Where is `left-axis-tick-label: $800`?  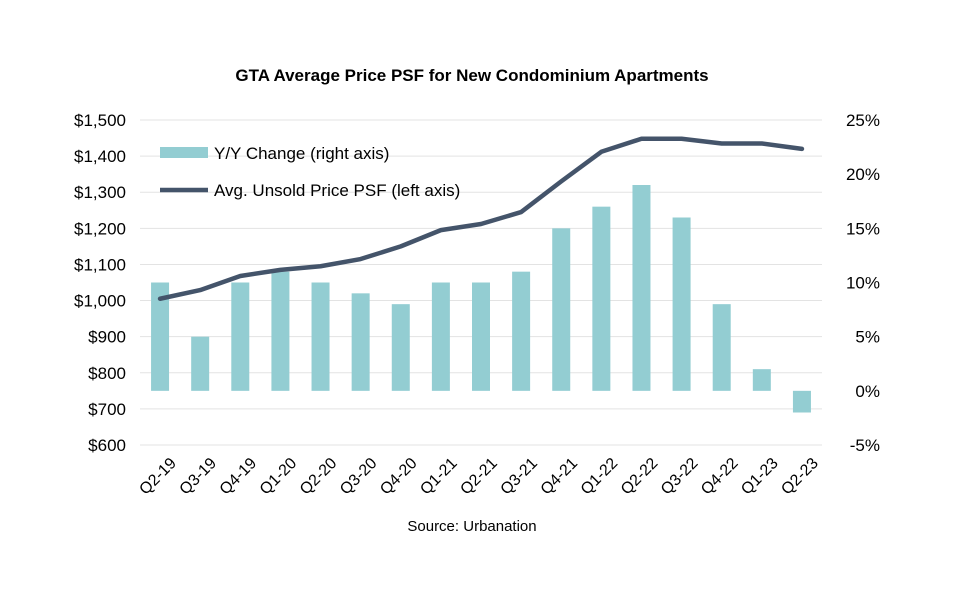 left-axis-tick-label: $800 is located at coordinates (107, 373).